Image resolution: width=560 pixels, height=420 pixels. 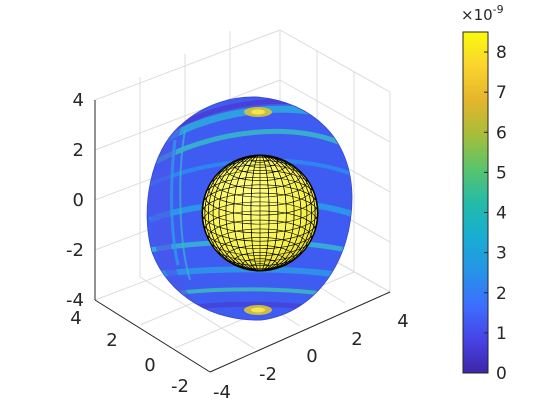 What do you see at coordinates (356, 339) in the screenshot?
I see `x-tick-label: 2` at bounding box center [356, 339].